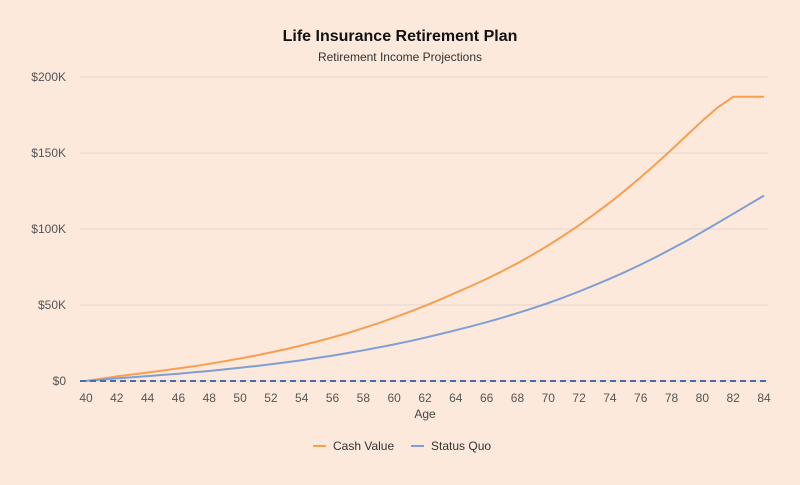  I want to click on x-tick-label: 58, so click(364, 398).